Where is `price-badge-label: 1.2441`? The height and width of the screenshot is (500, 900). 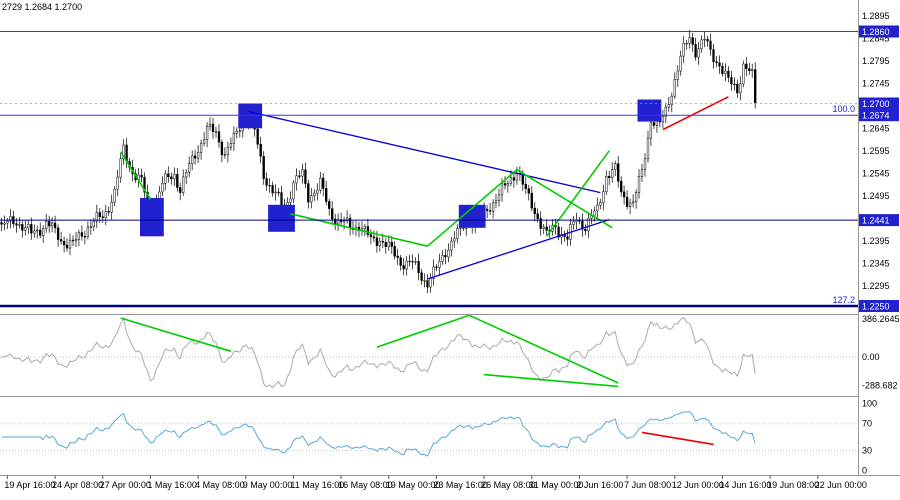
price-badge-label: 1.2441 is located at coordinates (876, 221).